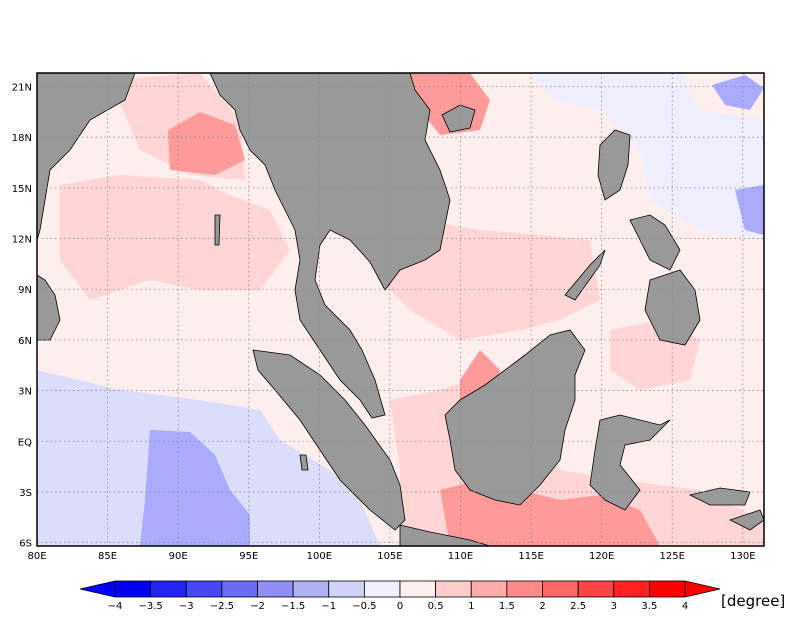 The width and height of the screenshot is (800, 618). What do you see at coordinates (614, 165) in the screenshot?
I see `landmass-luzon` at bounding box center [614, 165].